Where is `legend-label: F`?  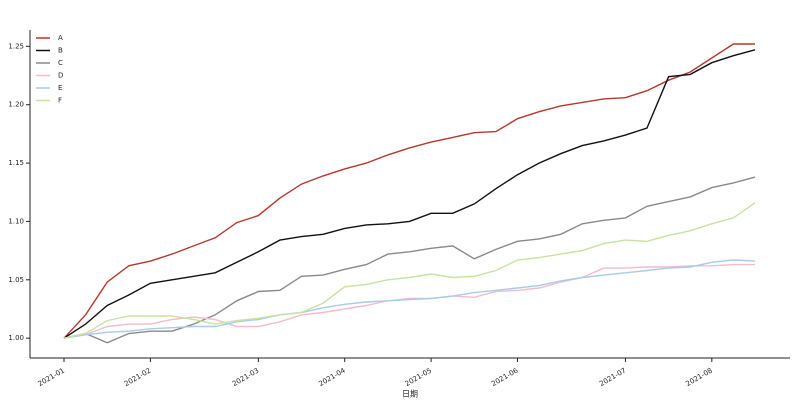 legend-label: F is located at coordinates (60, 101).